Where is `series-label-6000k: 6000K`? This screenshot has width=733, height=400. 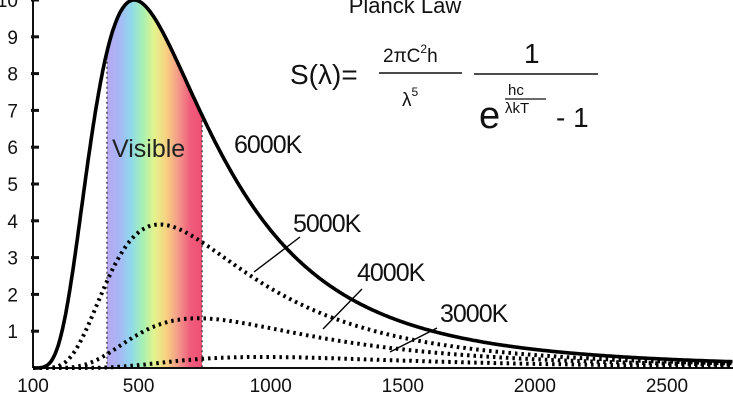
series-label-6000k: 6000K is located at coordinates (268, 145).